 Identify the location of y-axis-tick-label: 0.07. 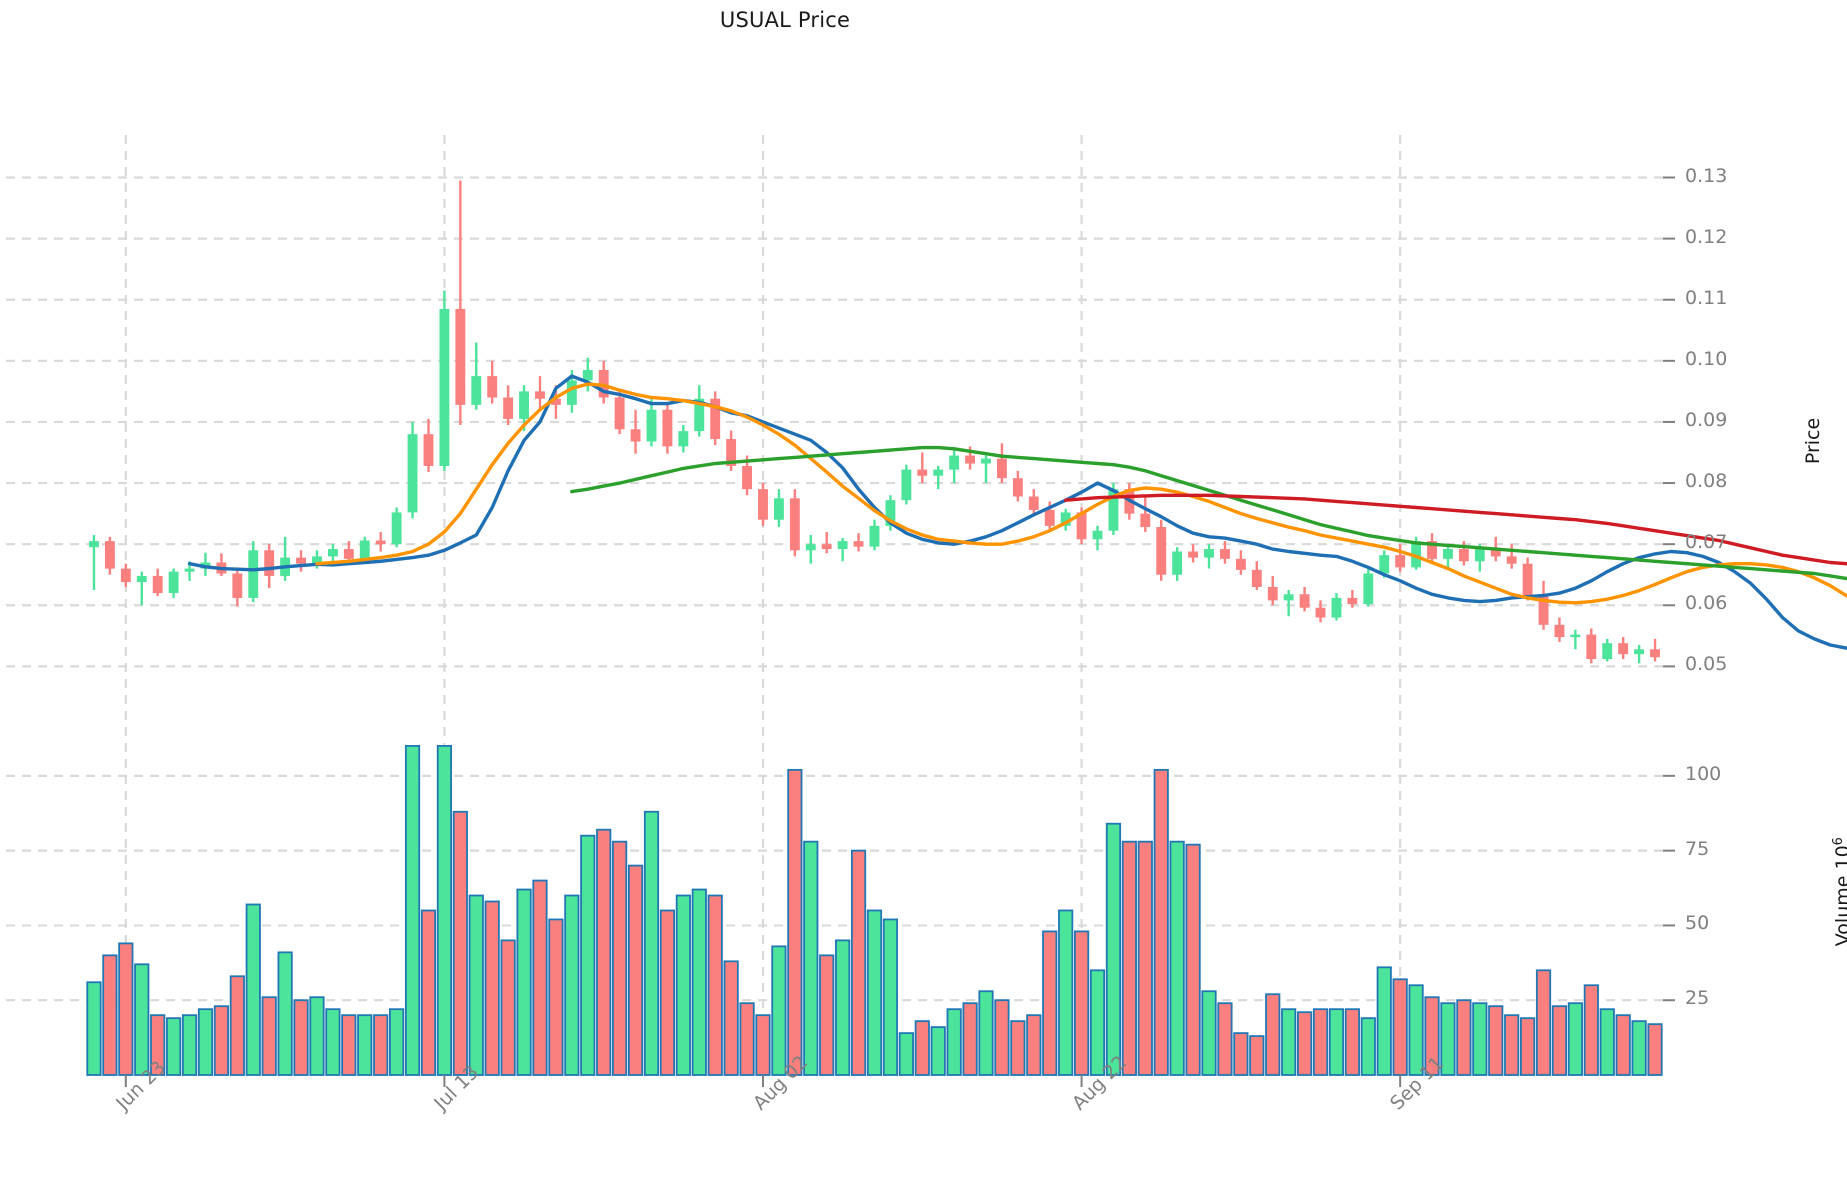
(1706, 542).